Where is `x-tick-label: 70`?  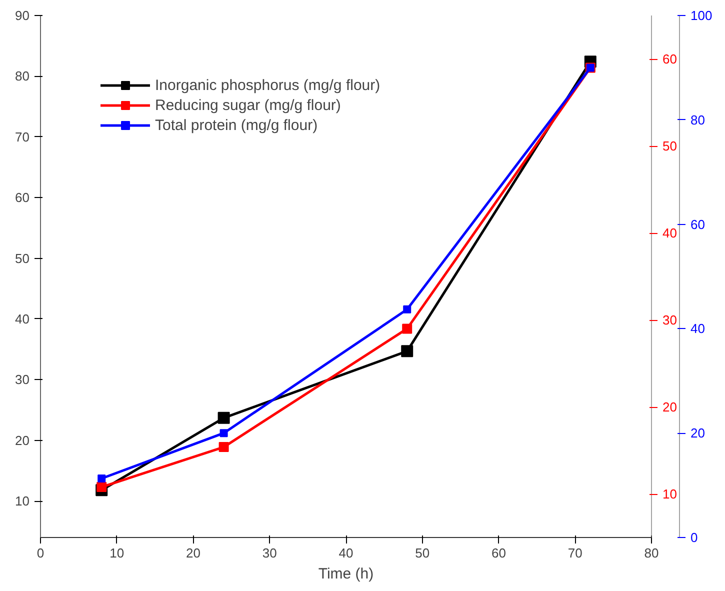 x-tick-label: 70 is located at coordinates (575, 553).